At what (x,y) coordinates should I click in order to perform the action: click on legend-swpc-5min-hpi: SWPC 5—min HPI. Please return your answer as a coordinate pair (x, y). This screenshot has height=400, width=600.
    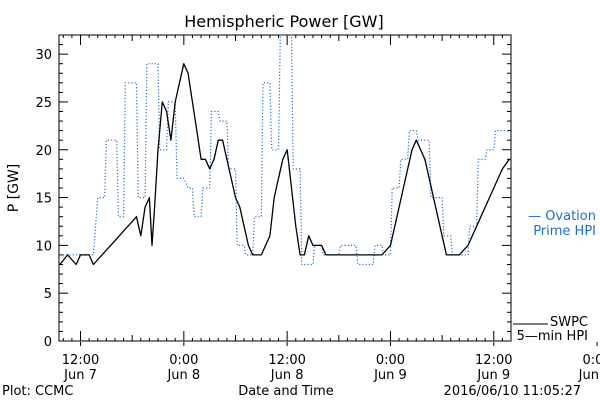
    Looking at the image, I should click on (550, 329).